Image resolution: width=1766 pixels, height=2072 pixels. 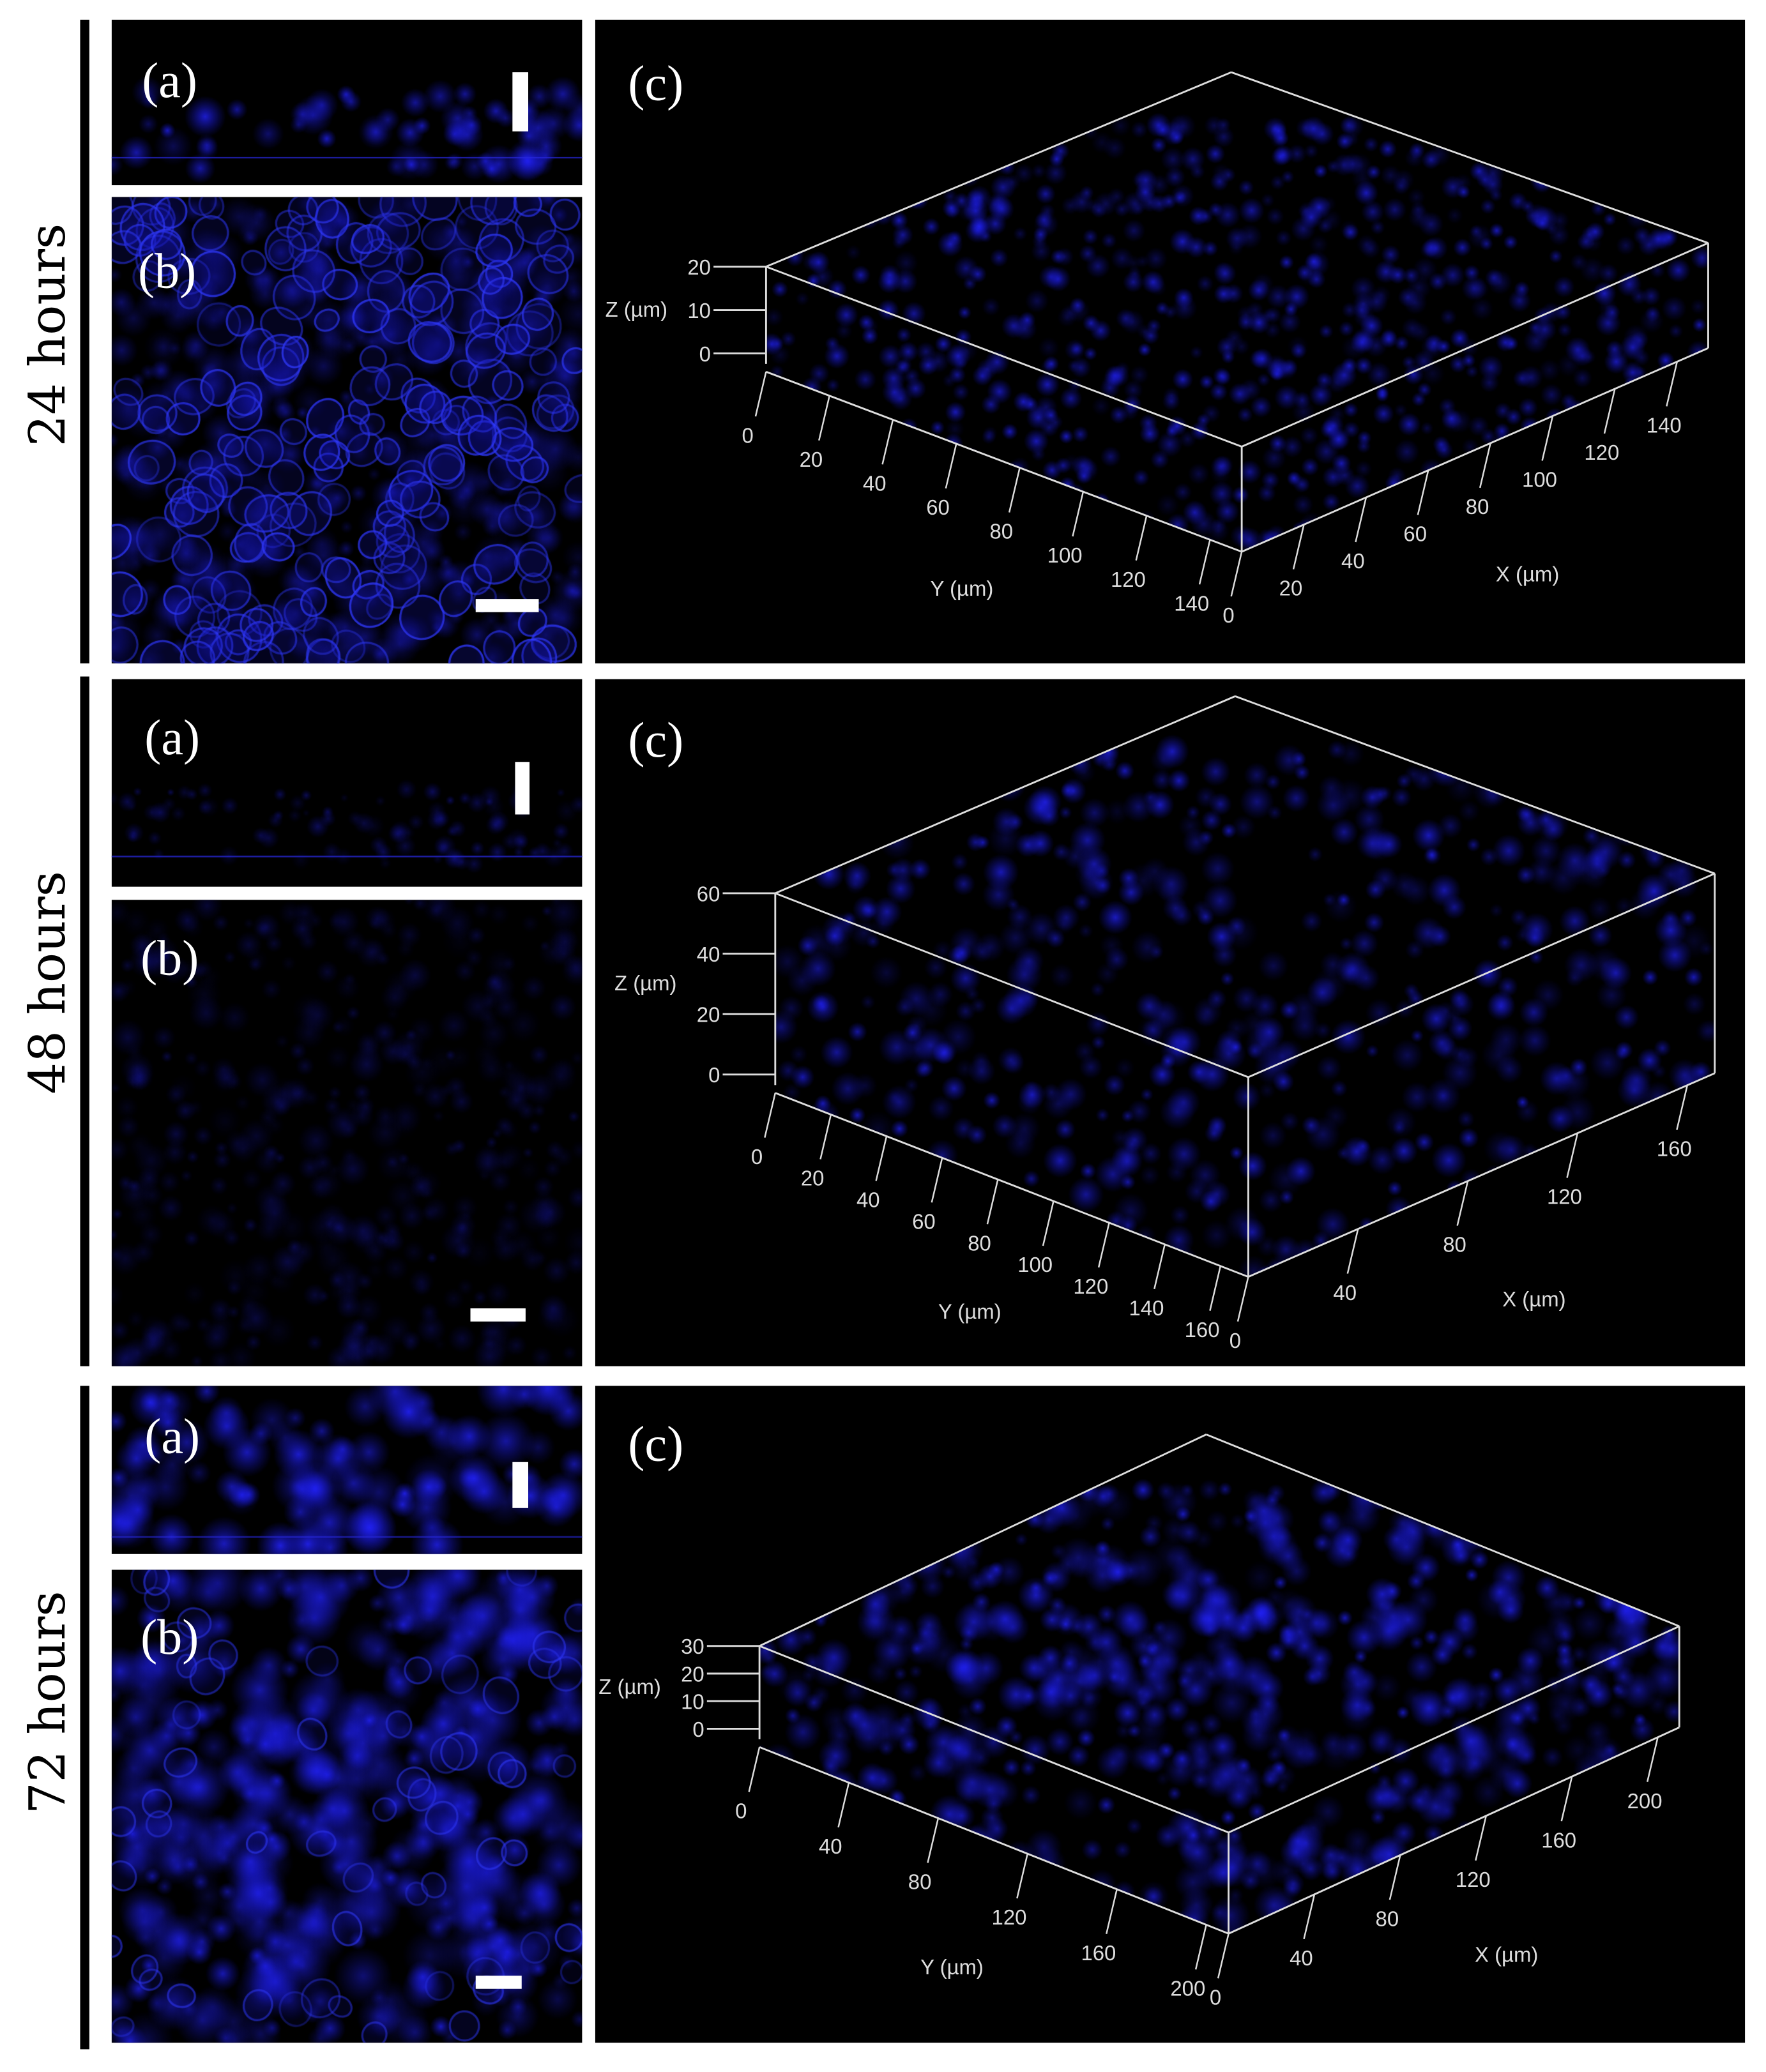 What do you see at coordinates (84, 341) in the screenshot?
I see `row-bracket-24h` at bounding box center [84, 341].